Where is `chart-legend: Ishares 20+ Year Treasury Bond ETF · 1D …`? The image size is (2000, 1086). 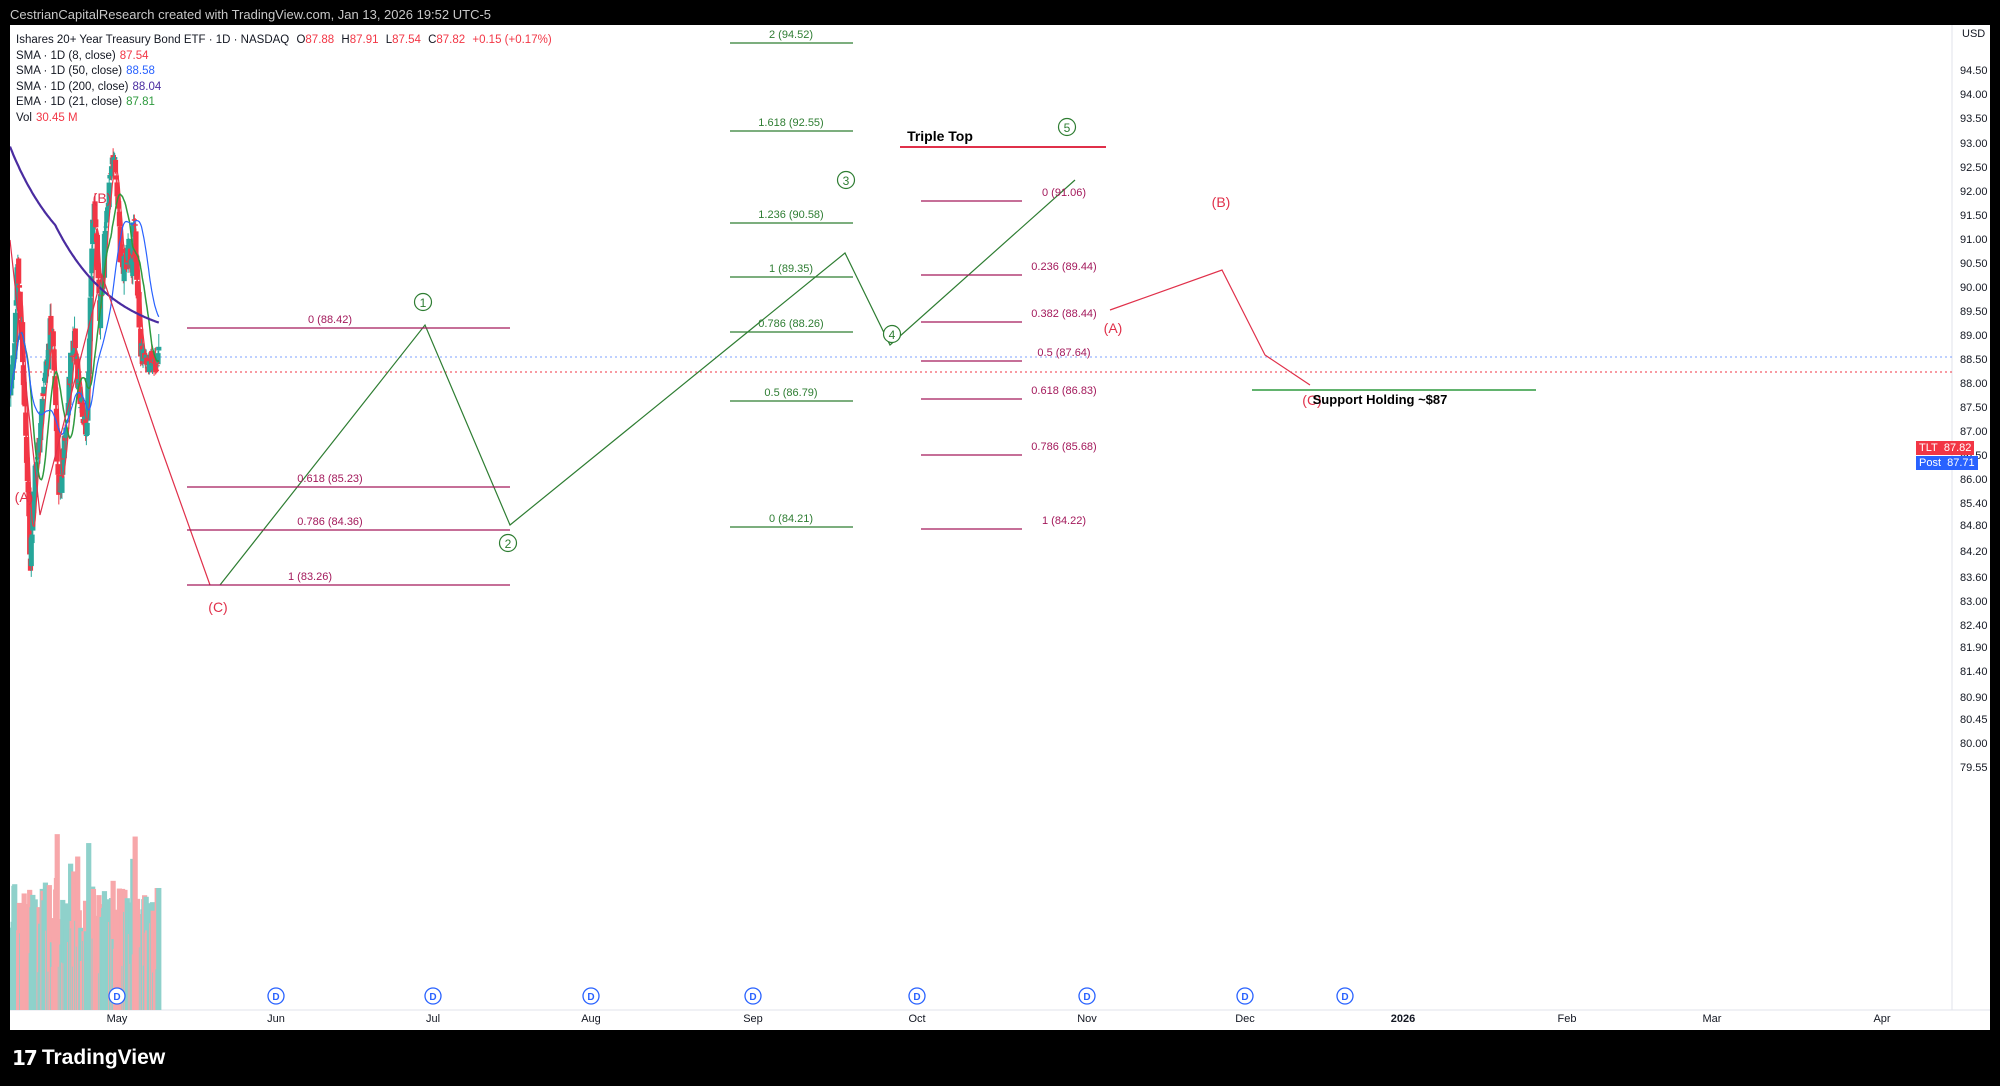
chart-legend: Ishares 20+ Year Treasury Bond ETF · 1D … is located at coordinates (284, 79).